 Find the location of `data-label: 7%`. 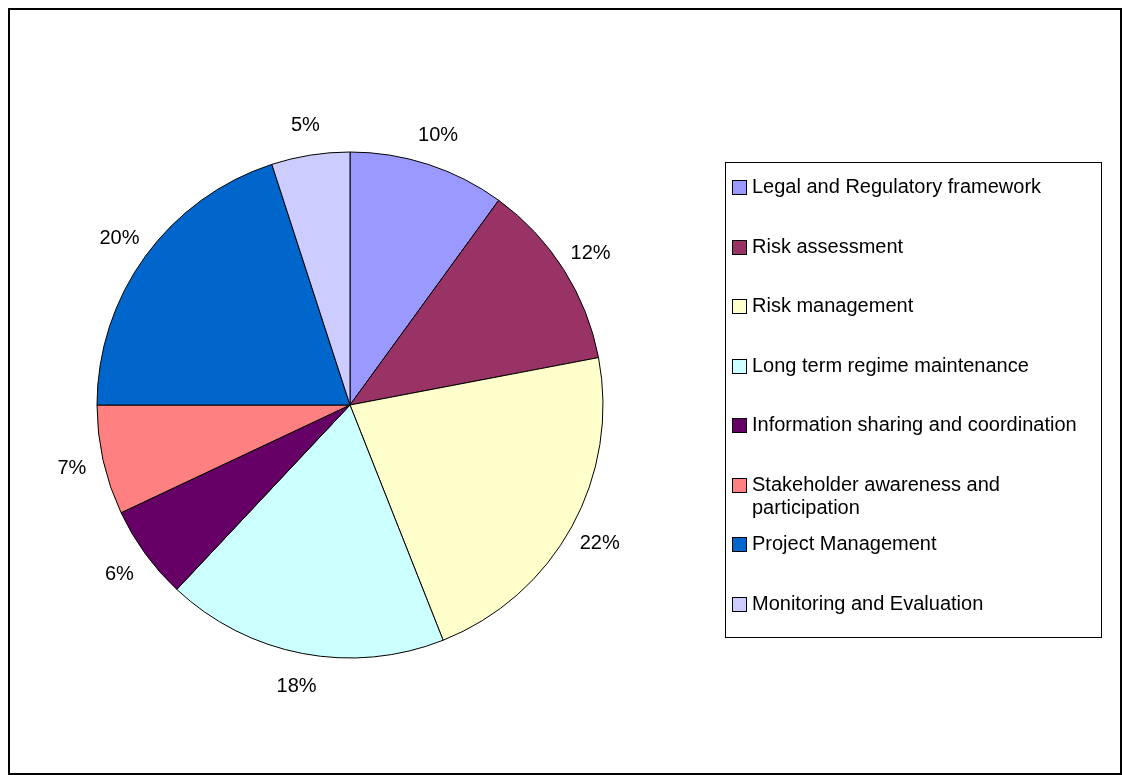

data-label: 7% is located at coordinates (72, 467).